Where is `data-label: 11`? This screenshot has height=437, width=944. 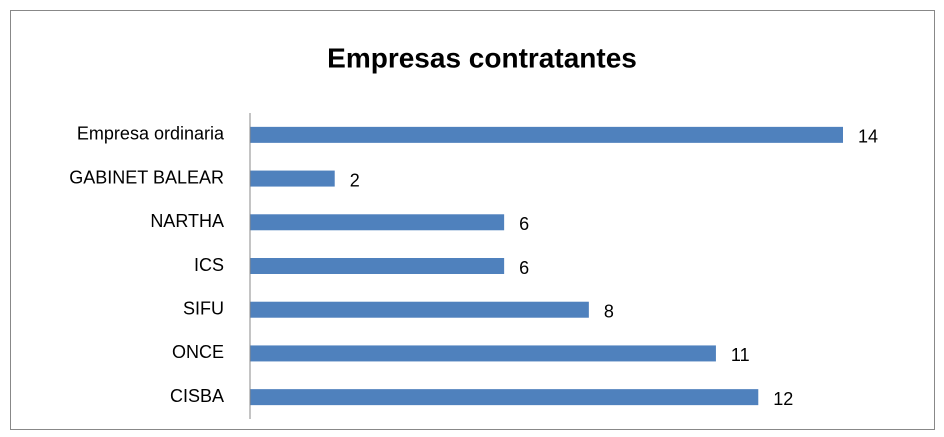 data-label: 11 is located at coordinates (740, 355).